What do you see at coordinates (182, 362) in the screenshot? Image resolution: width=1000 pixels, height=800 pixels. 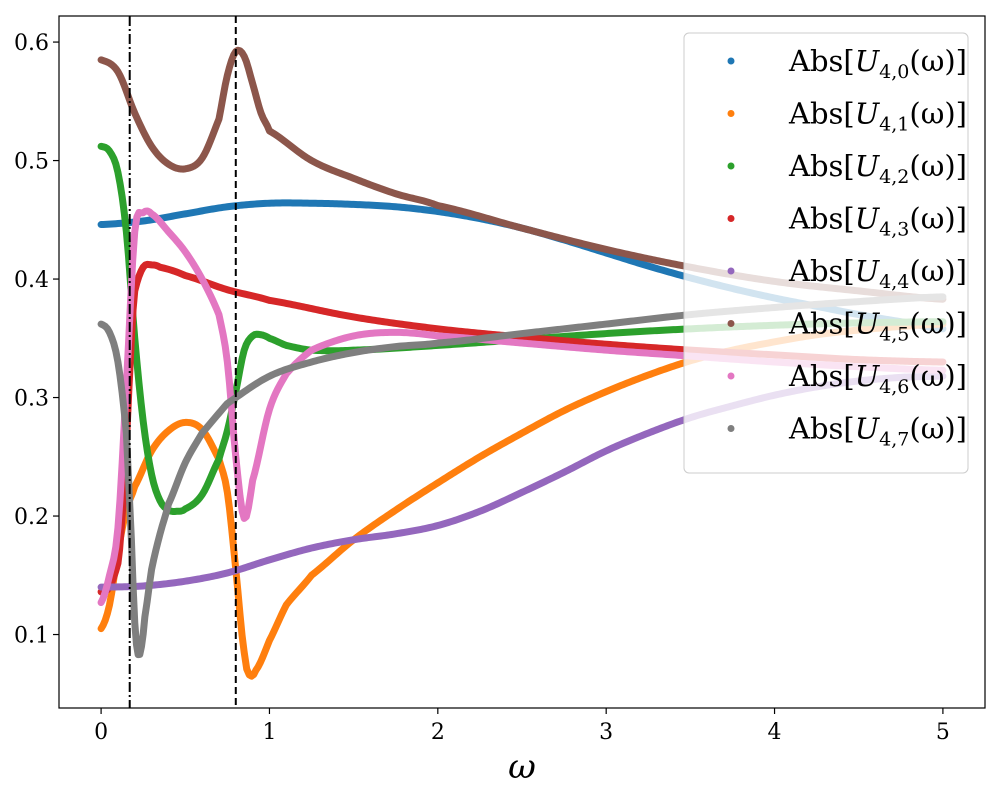 I see `vline-layer` at bounding box center [182, 362].